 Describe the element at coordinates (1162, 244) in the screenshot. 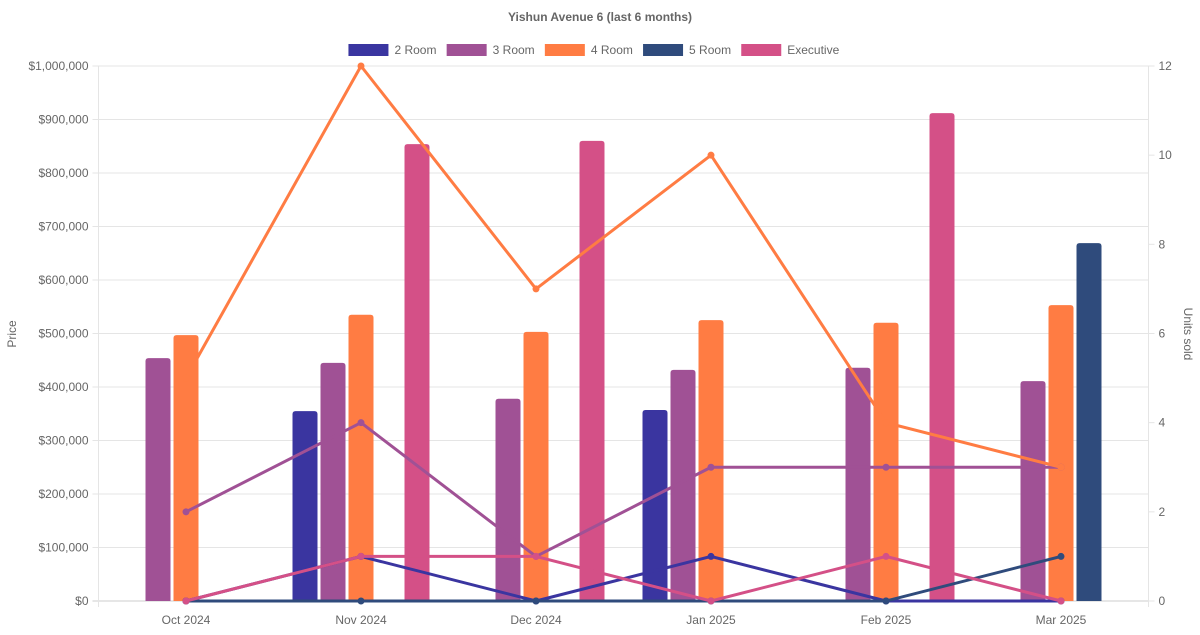

I see `y2-tick-label: 8` at that location.